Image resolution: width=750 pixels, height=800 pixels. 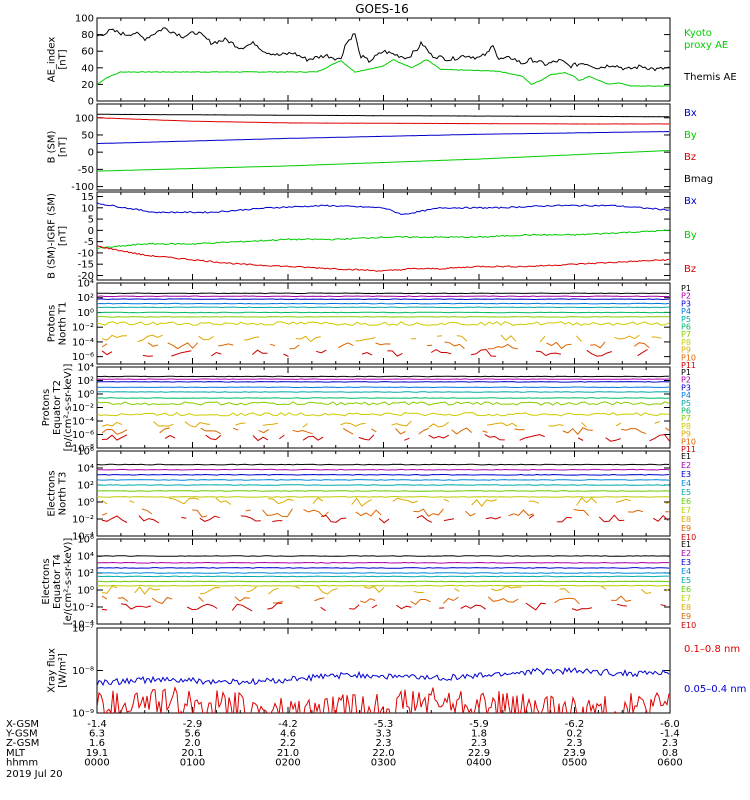 What do you see at coordinates (688, 441) in the screenshot?
I see `legend-p10: P10` at bounding box center [688, 441].